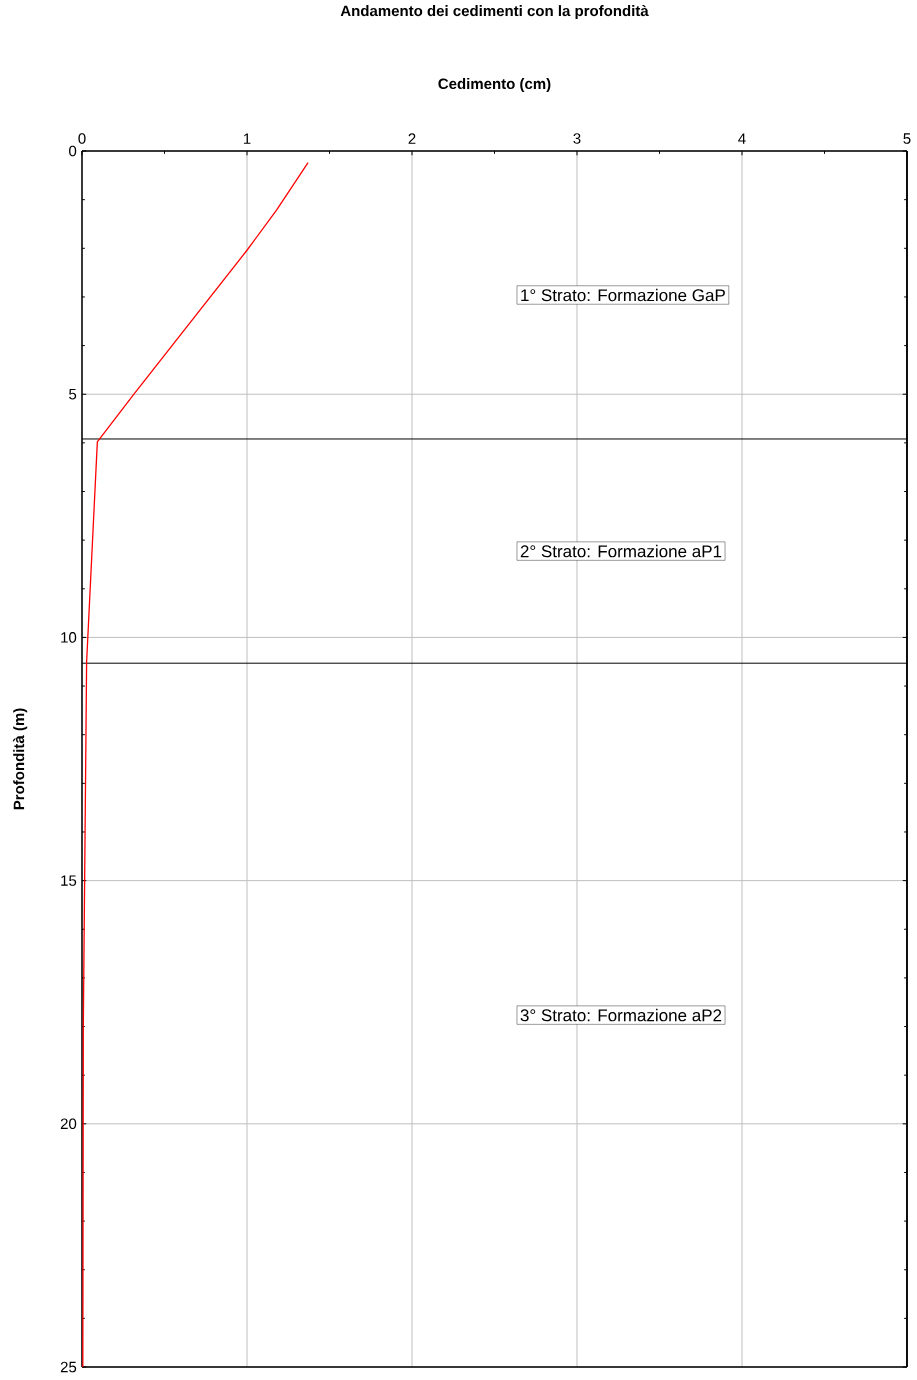  Describe the element at coordinates (621, 551) in the screenshot. I see `annotation: 2° Strato: Formazione aP1` at that location.